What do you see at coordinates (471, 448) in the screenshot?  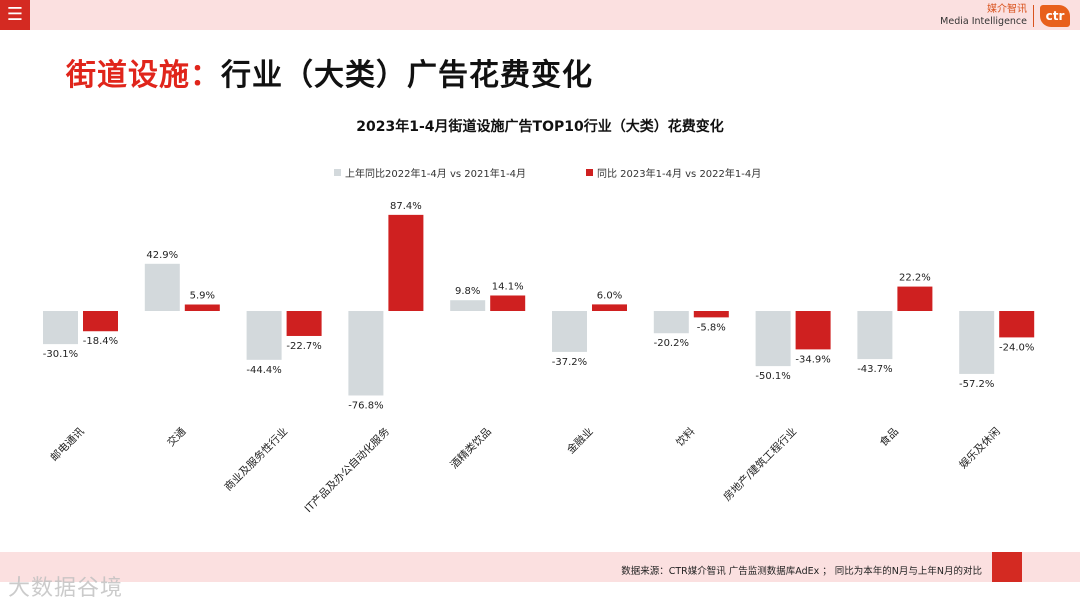 I see `category-label: 酒精类饮品` at bounding box center [471, 448].